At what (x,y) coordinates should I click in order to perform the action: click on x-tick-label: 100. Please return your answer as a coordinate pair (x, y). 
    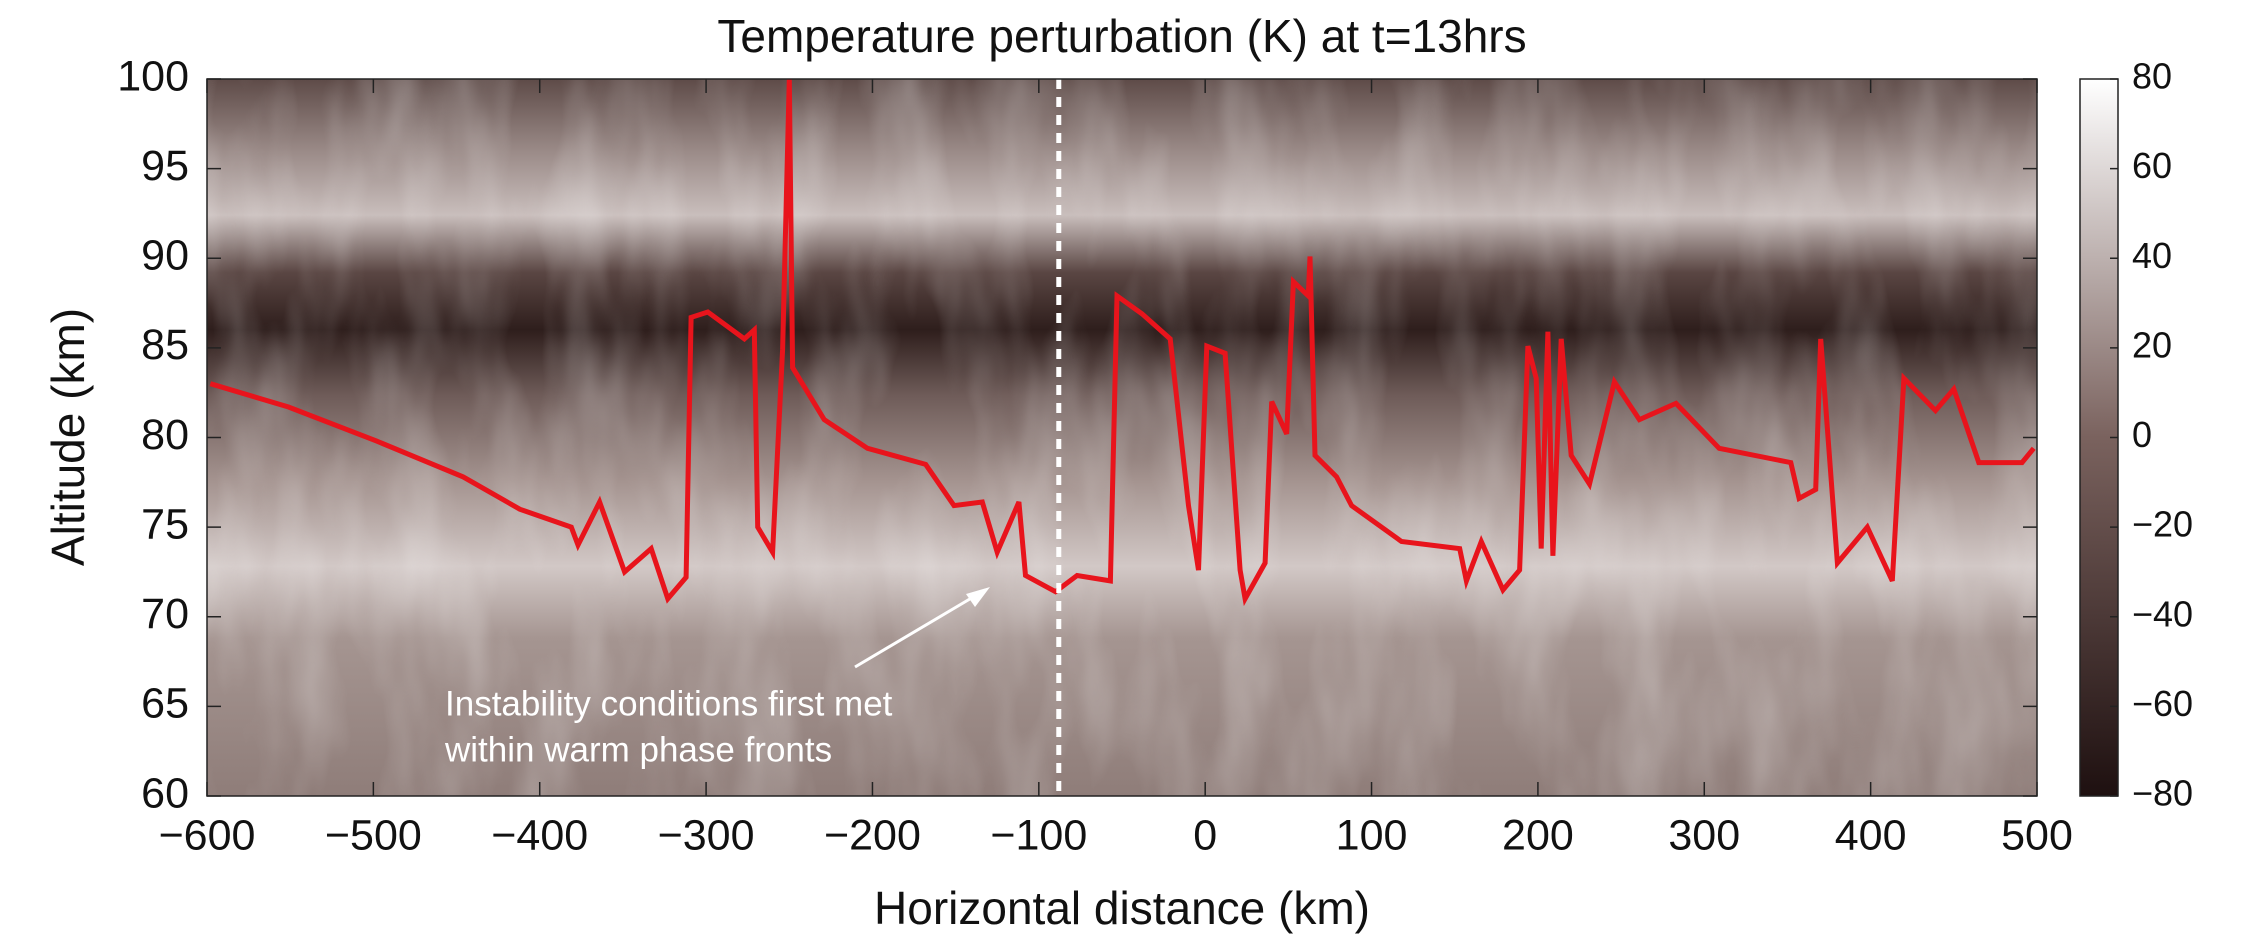
    Looking at the image, I should click on (1372, 835).